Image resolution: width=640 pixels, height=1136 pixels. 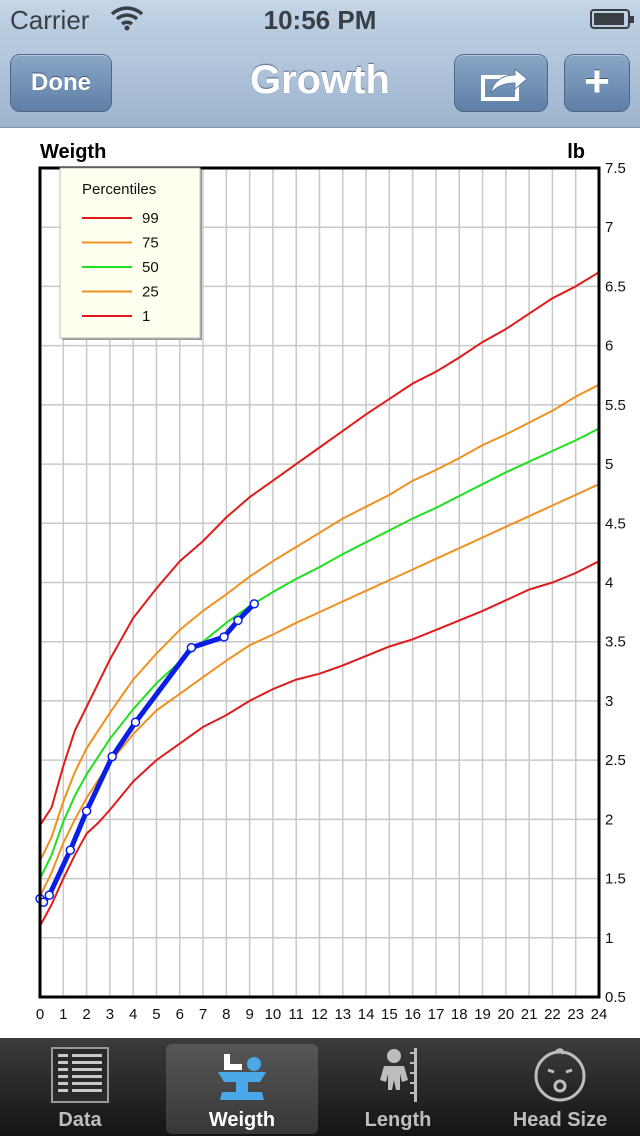 What do you see at coordinates (398, 1075) in the screenshot?
I see `baby-ruler-icon` at bounding box center [398, 1075].